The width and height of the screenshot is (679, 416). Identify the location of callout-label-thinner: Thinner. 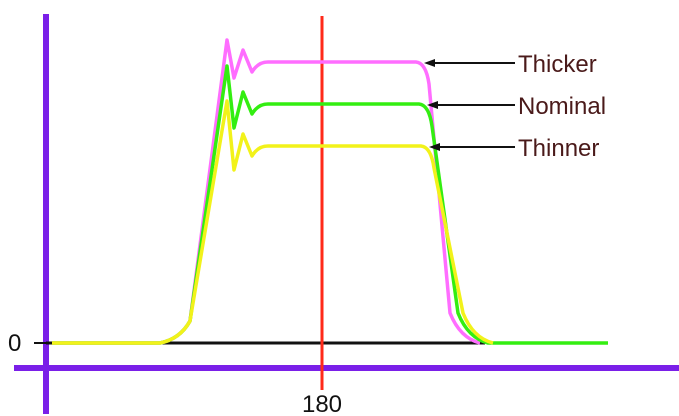
(558, 148).